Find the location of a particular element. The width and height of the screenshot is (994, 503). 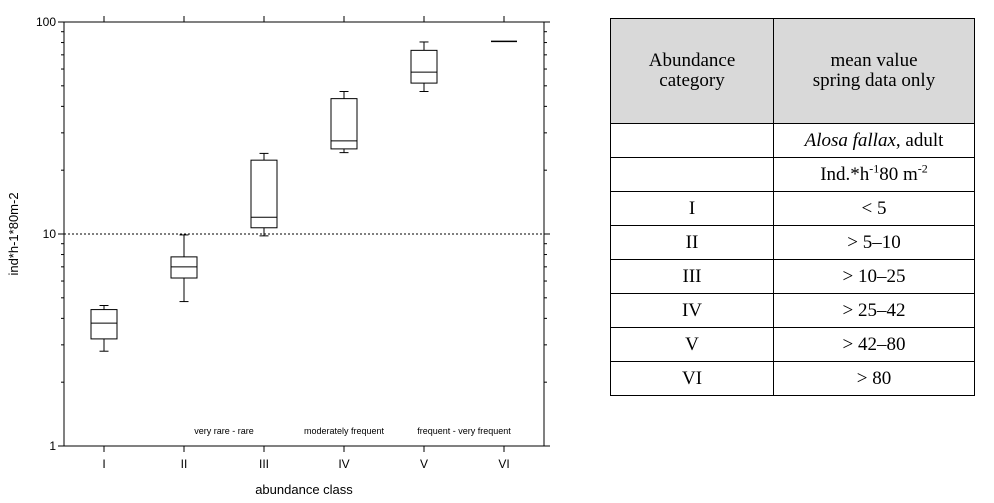

box-V is located at coordinates (424, 67).